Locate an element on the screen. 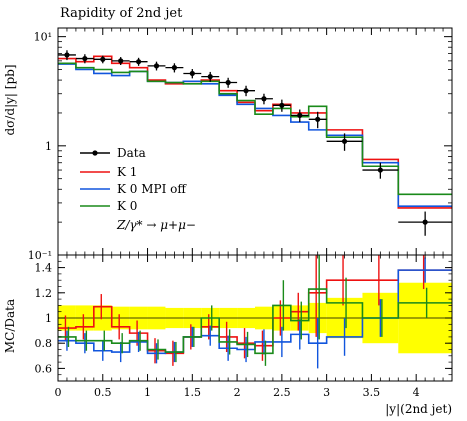 The width and height of the screenshot is (467, 421). x-tick-label-3: 1.5 is located at coordinates (193, 392).